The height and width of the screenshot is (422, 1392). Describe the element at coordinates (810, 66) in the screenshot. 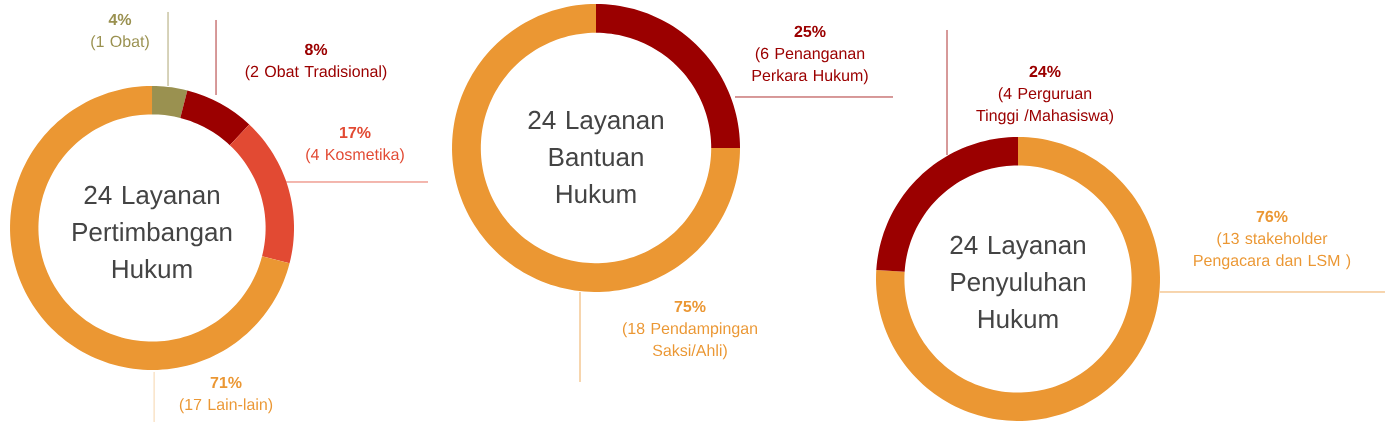

I see `slice-label: (6 Penanganan Perkara Hukum)` at that location.